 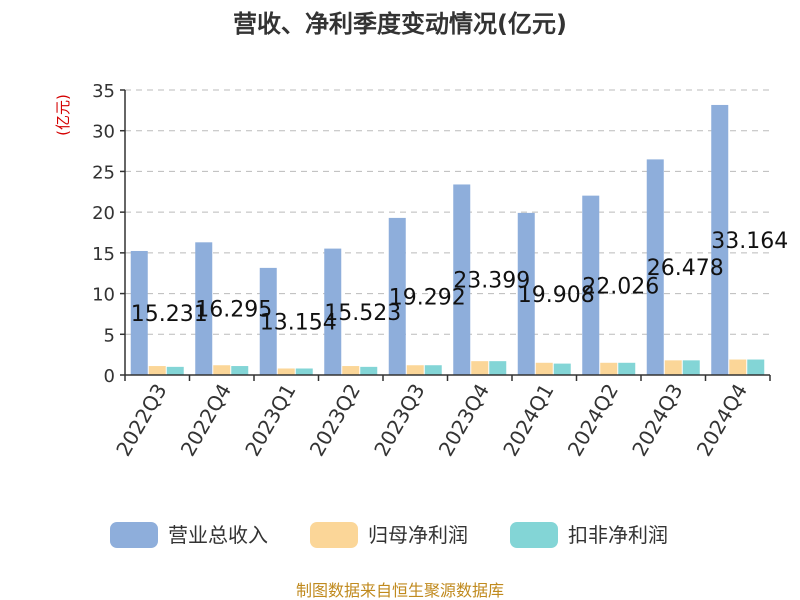 I want to click on legend-label: 归母净利润, so click(x=418, y=535).